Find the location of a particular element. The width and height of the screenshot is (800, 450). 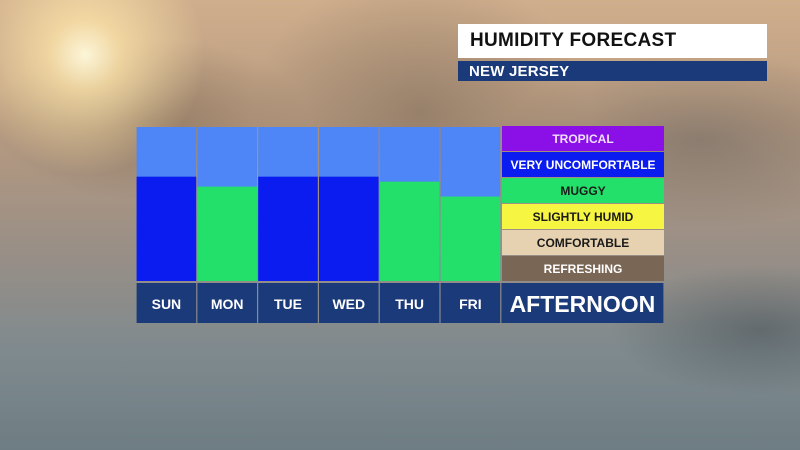

location-label: NEW JERSEY is located at coordinates (519, 71).